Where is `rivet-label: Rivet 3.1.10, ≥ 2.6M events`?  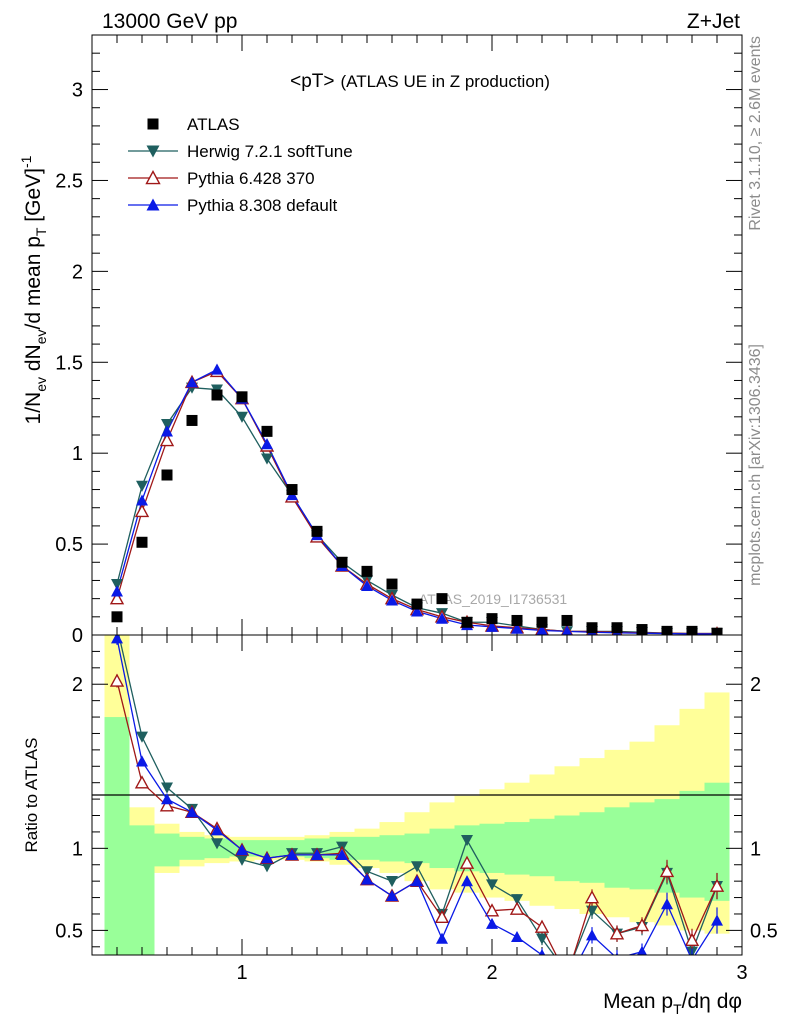
rivet-label: Rivet 3.1.10, ≥ 2.6M events is located at coordinates (755, 133).